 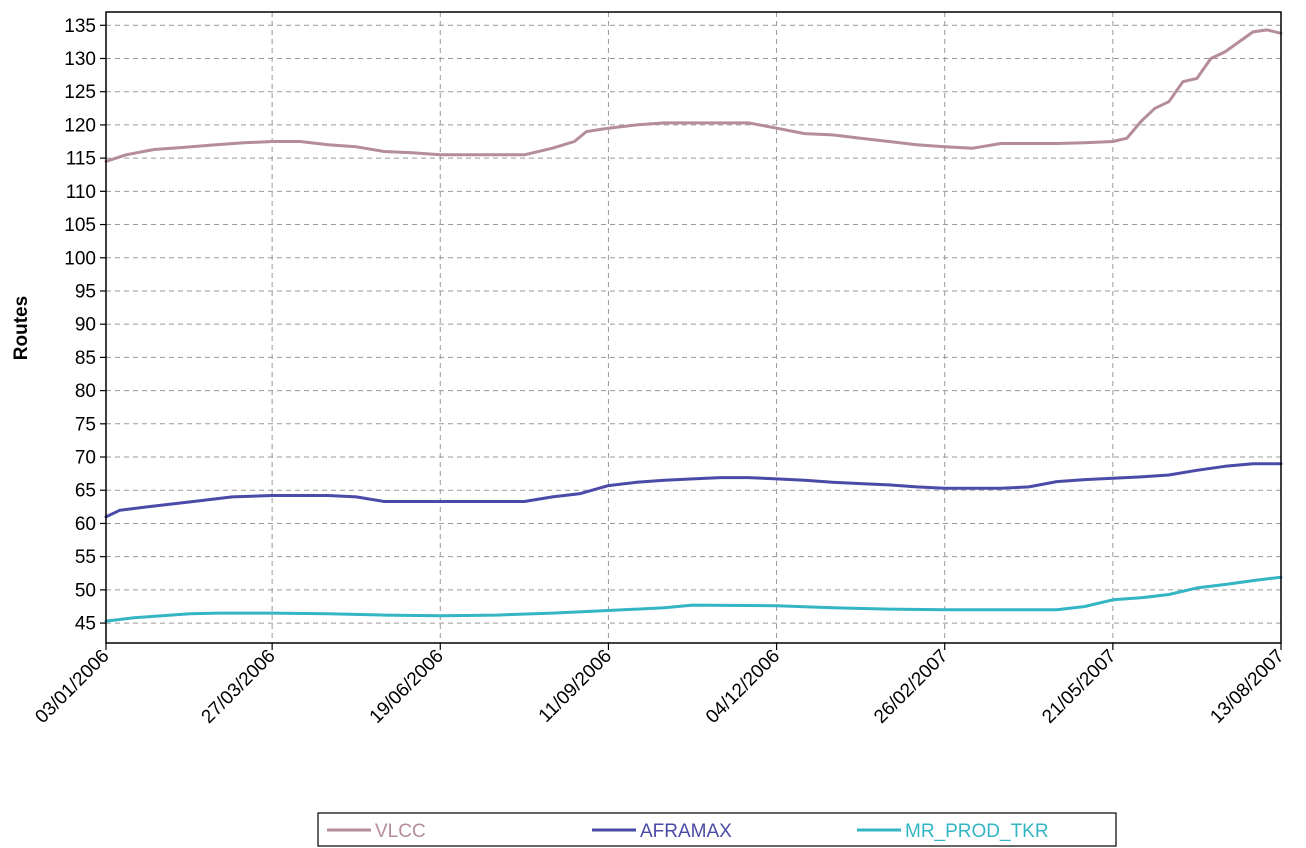 I want to click on series-line-mr-prod-tkr, so click(x=693, y=599).